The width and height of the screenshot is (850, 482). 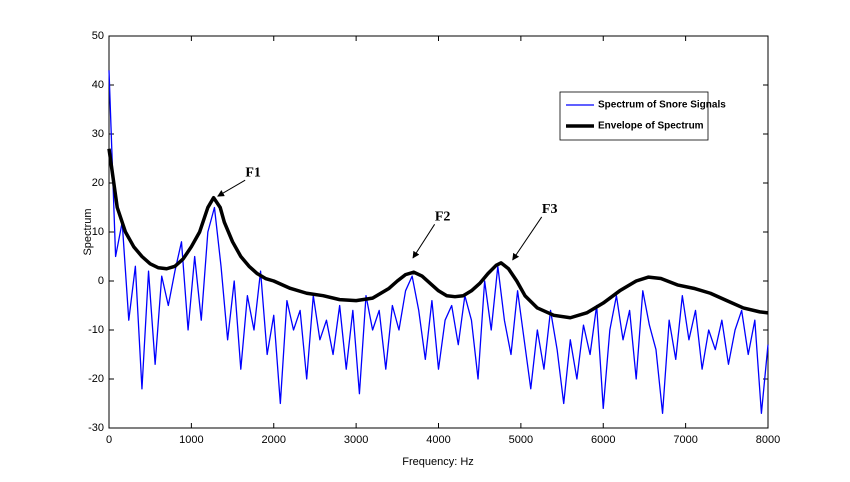 What do you see at coordinates (521, 440) in the screenshot?
I see `x-tick-label: 5000` at bounding box center [521, 440].